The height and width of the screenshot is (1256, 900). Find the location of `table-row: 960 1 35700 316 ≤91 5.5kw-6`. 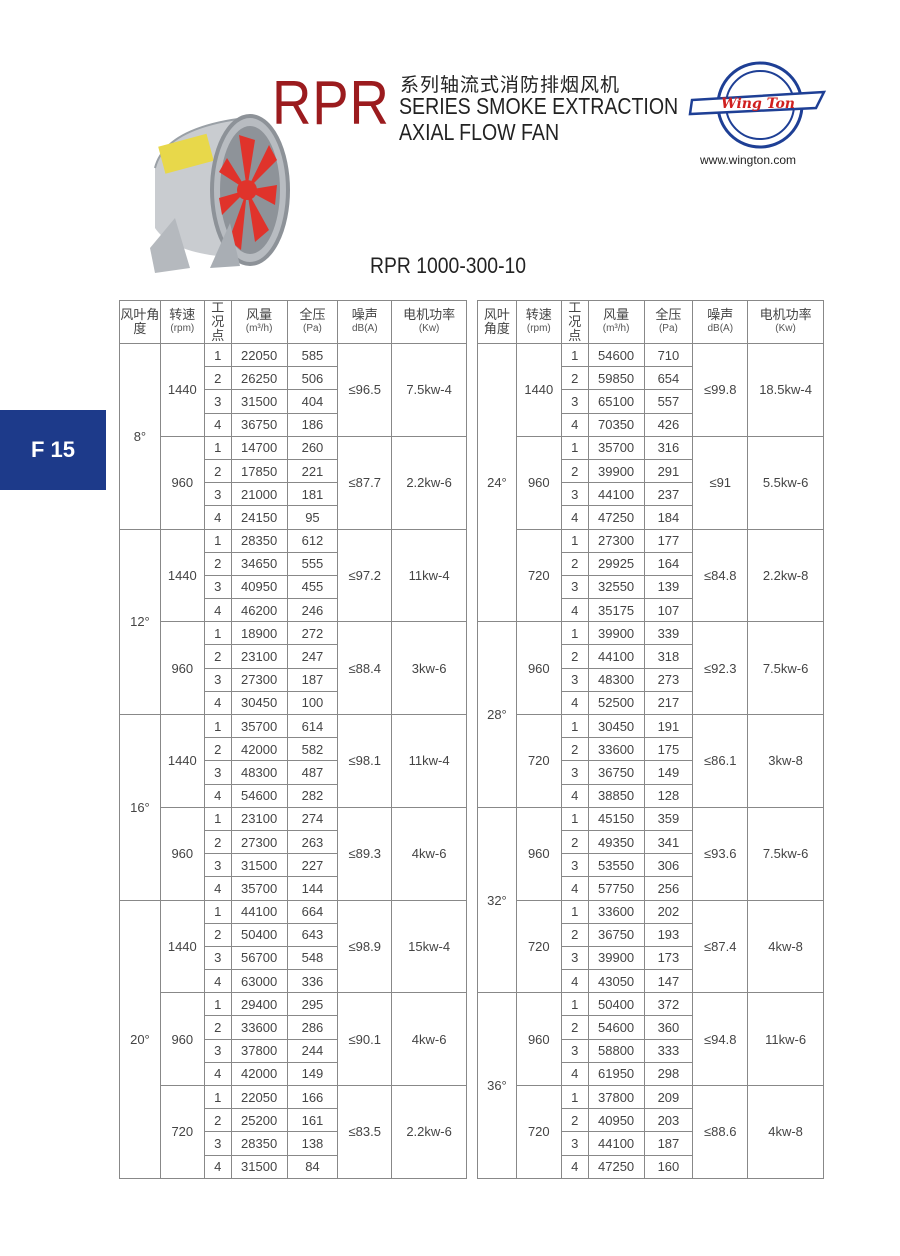

table-row: 960 1 35700 316 ≤91 5.5kw-6 is located at coordinates (651, 482).